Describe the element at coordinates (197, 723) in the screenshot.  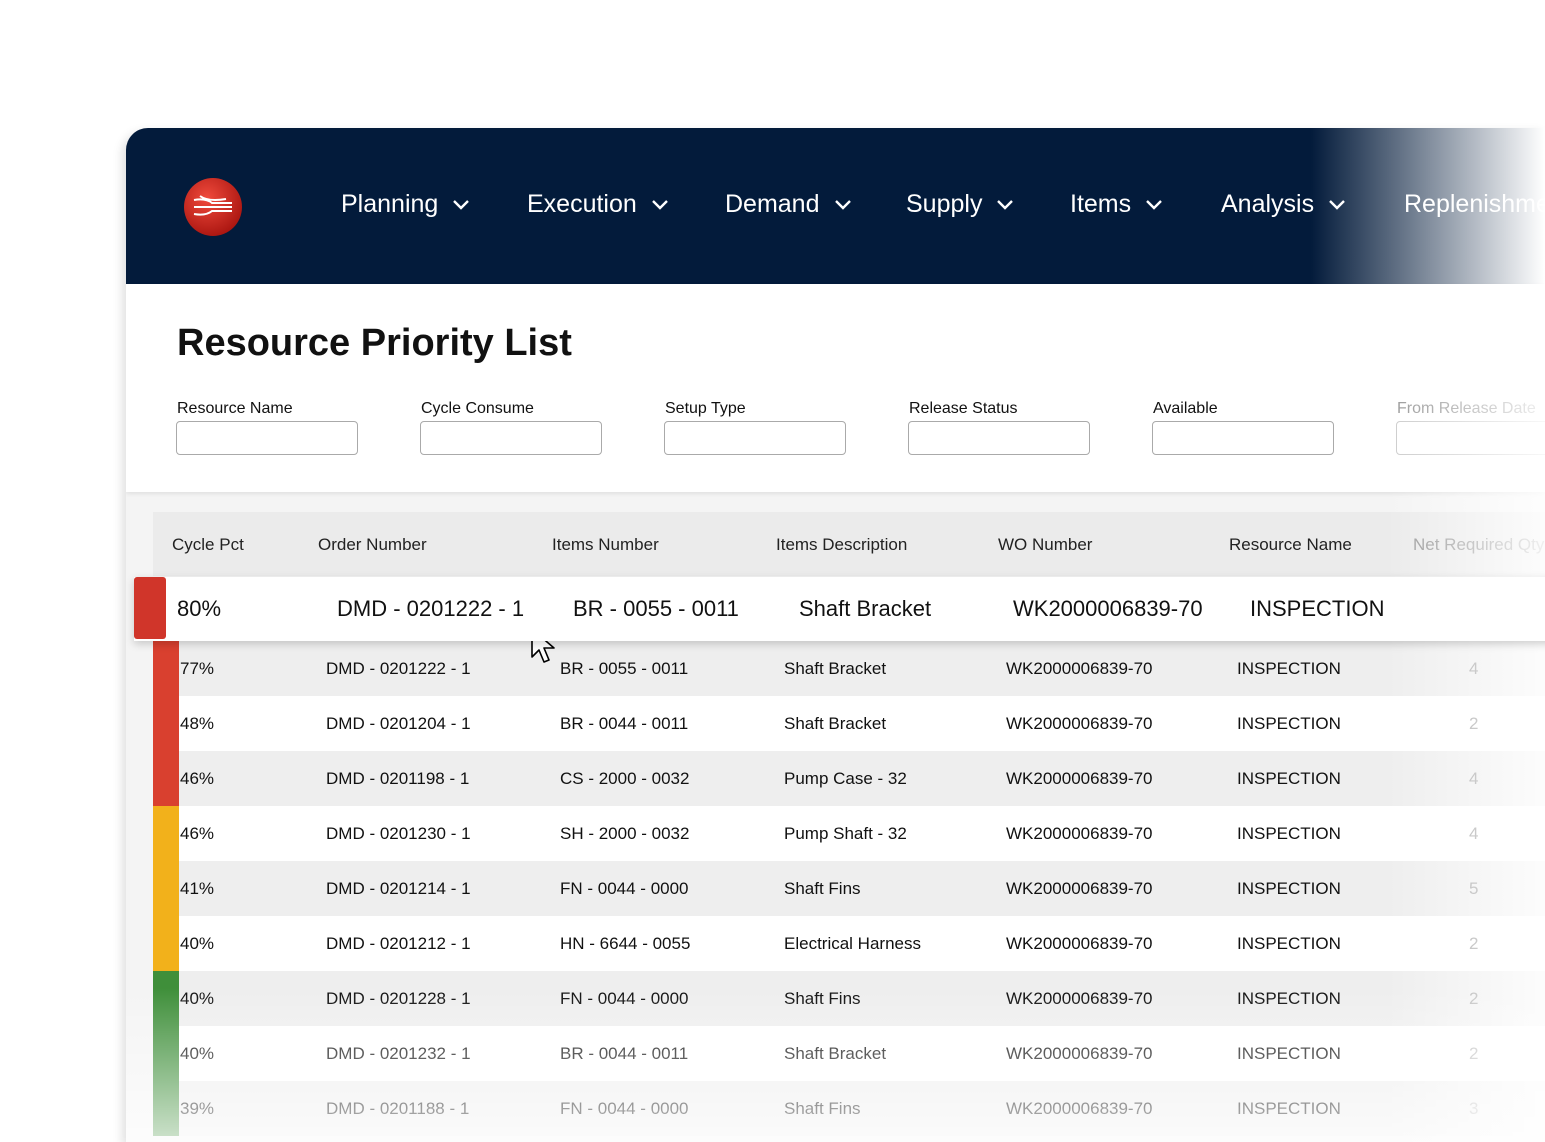
I see `table-cell: 48%` at that location.